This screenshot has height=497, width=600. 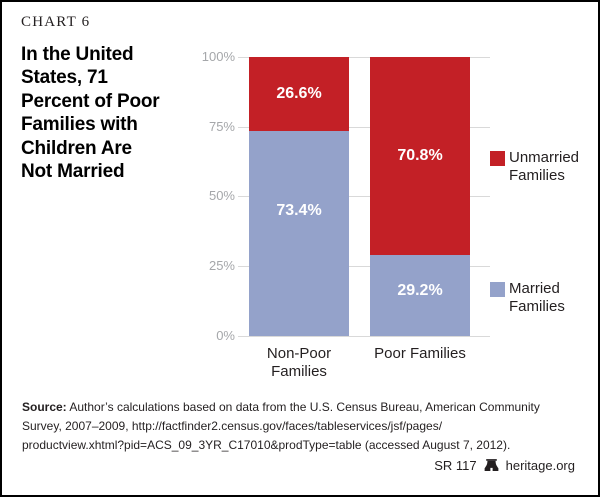 I want to click on title-line: Percent of Poor, so click(x=90, y=101).